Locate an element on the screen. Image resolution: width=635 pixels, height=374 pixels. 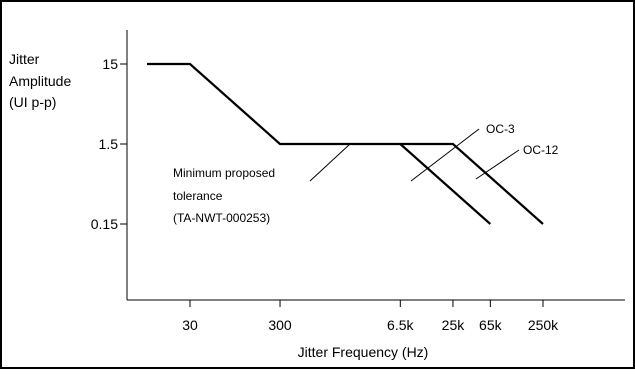
y-axis-label-line-2: Amplitude is located at coordinates (40, 81).